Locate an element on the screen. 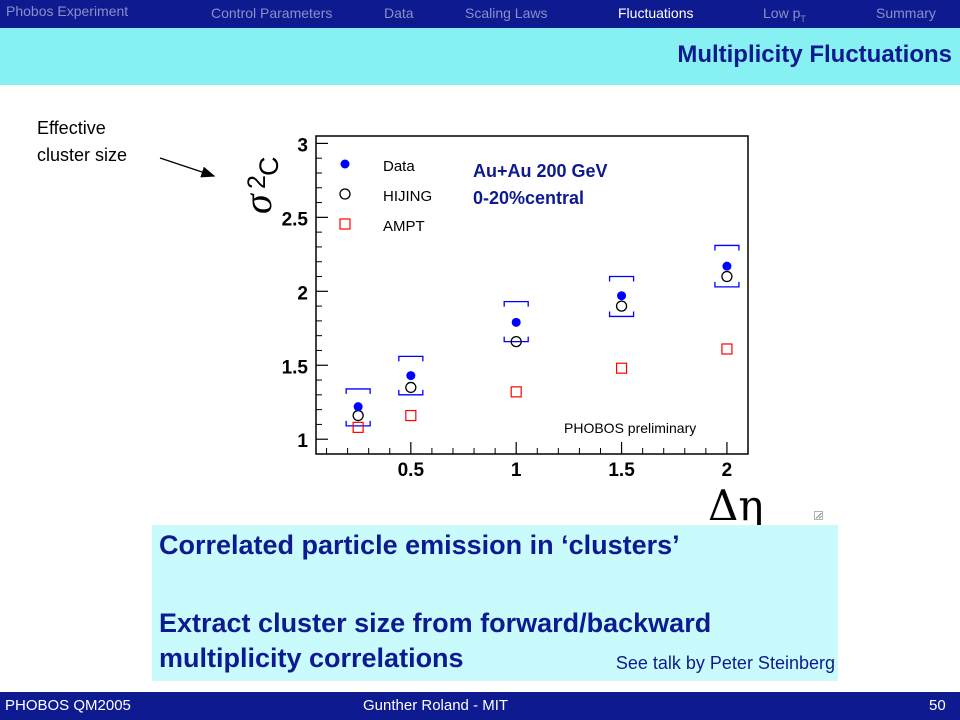 The image size is (960, 720). legend-label-data: Data is located at coordinates (399, 166).